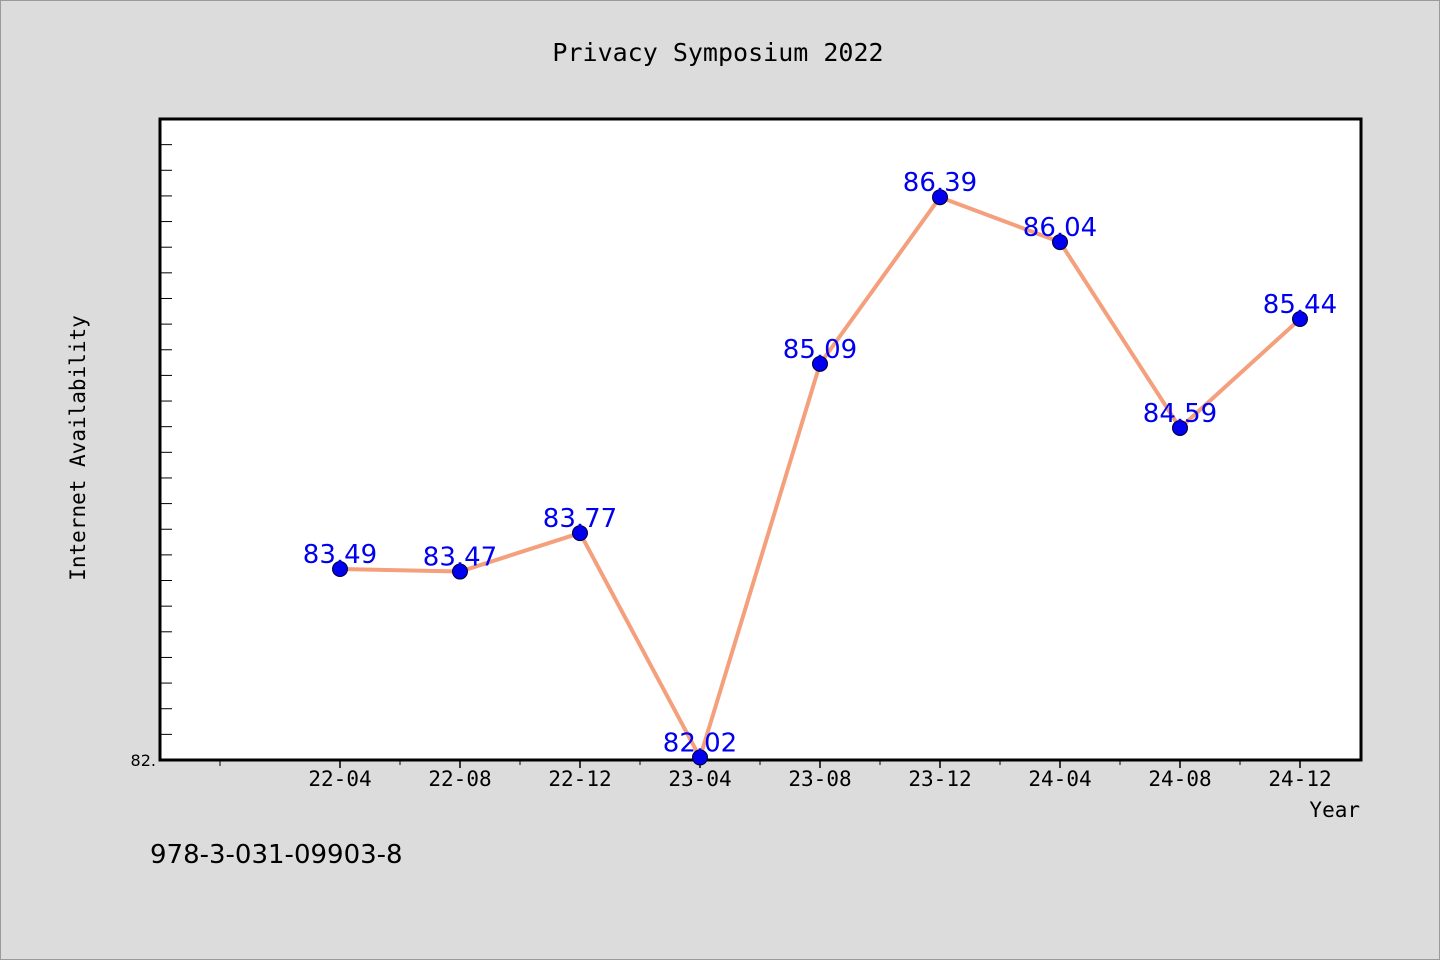 This screenshot has width=1440, height=960. Describe the element at coordinates (143, 760) in the screenshot. I see `y-tick-label: 82.` at that location.